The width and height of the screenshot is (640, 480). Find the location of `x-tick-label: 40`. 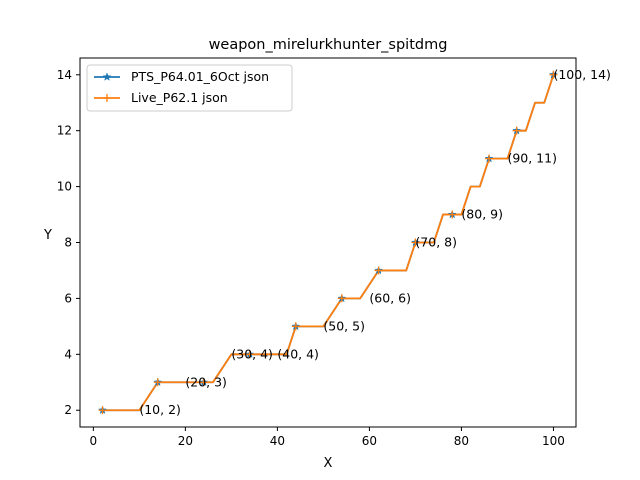

x-tick-label: 40 is located at coordinates (277, 441).